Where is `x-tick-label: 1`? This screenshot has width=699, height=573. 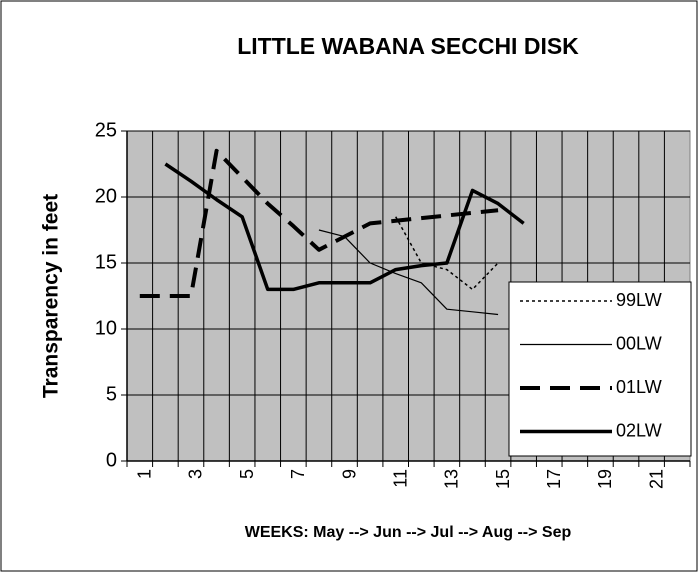 x-tick-label: 1 is located at coordinates (145, 474).